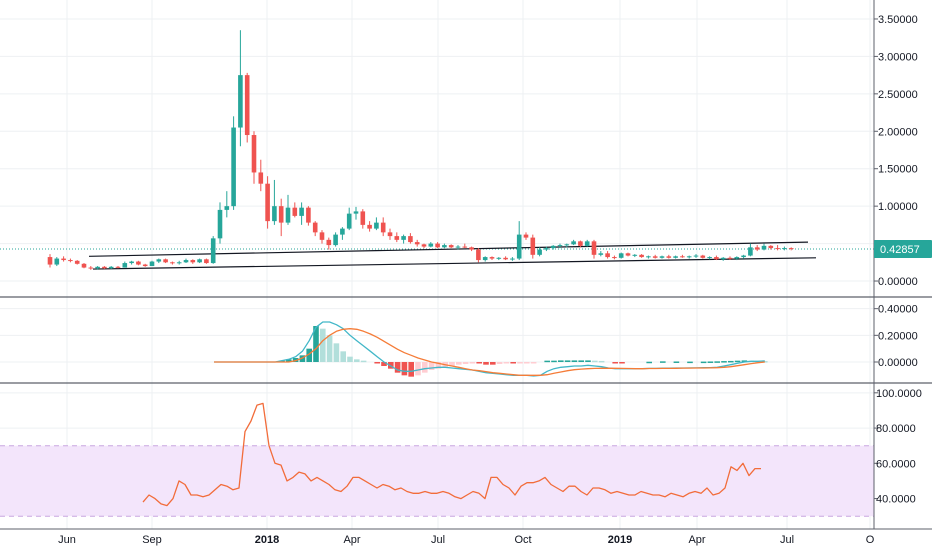 The width and height of the screenshot is (932, 550). What do you see at coordinates (267, 540) in the screenshot?
I see `time-axis-label: 2018` at bounding box center [267, 540].